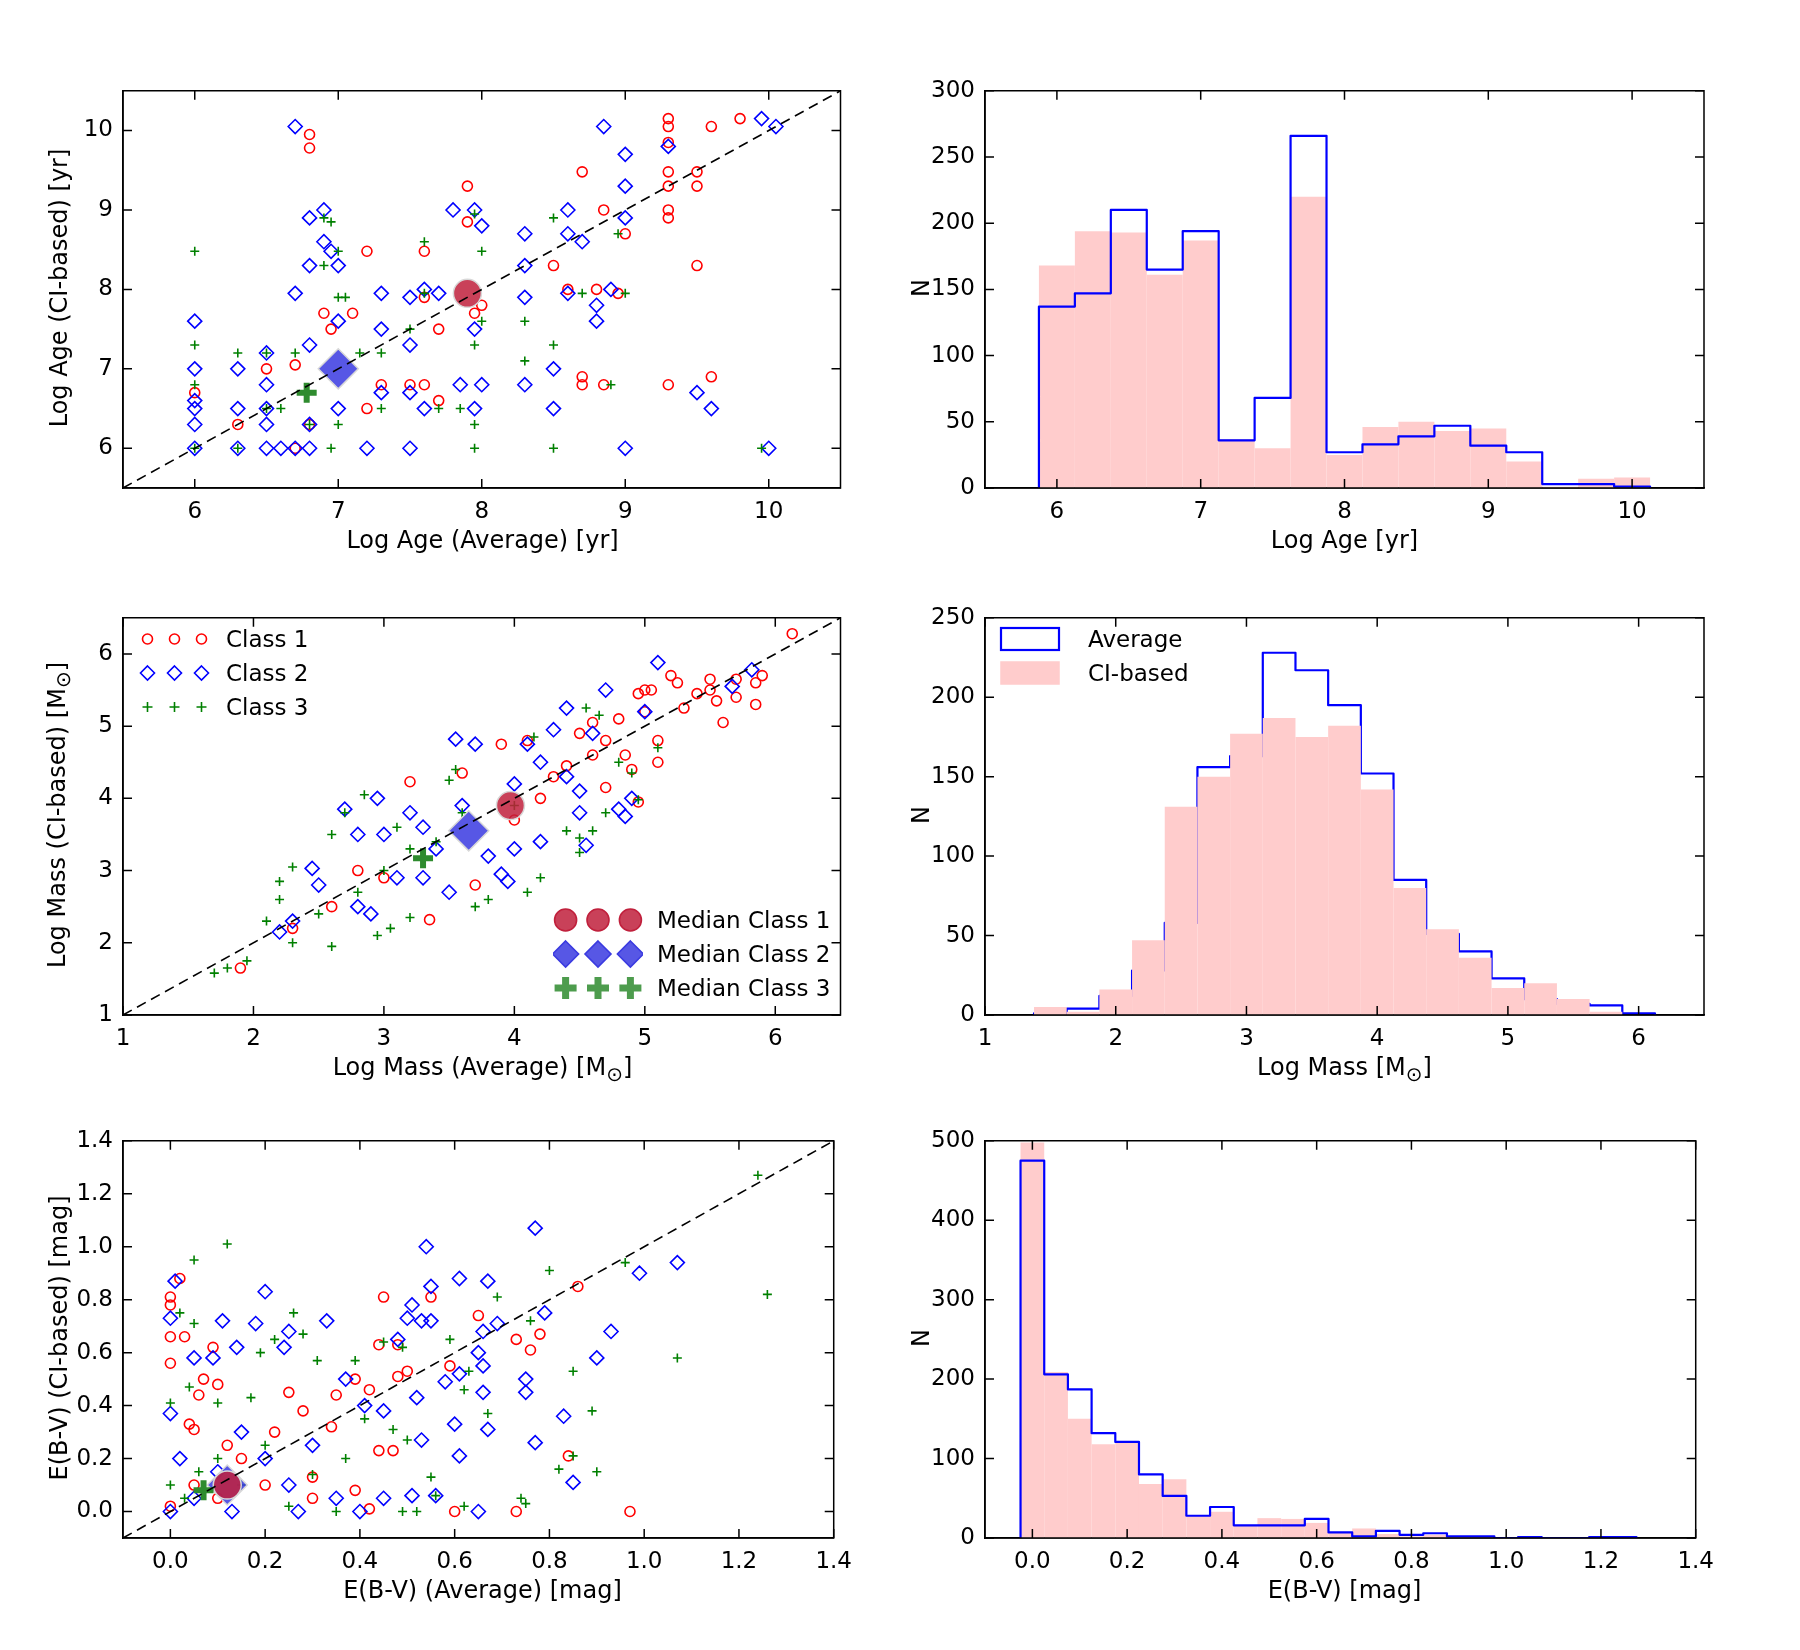  Describe the element at coordinates (1344, 540) in the screenshot. I see `x-axis-title: Log Age [yr]` at that location.